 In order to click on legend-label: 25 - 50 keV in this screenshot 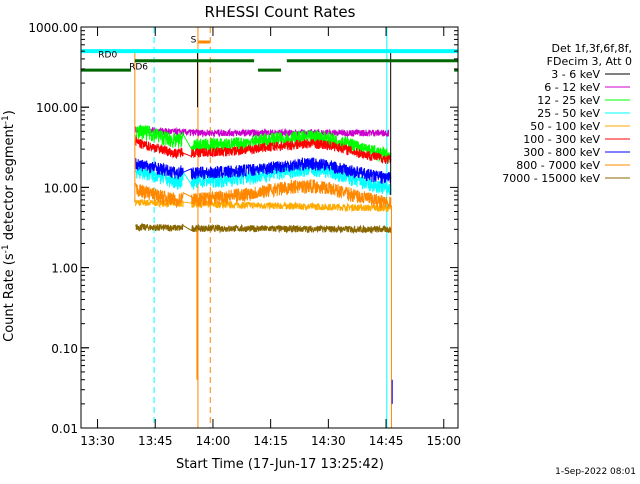, I will do `click(568, 113)`.